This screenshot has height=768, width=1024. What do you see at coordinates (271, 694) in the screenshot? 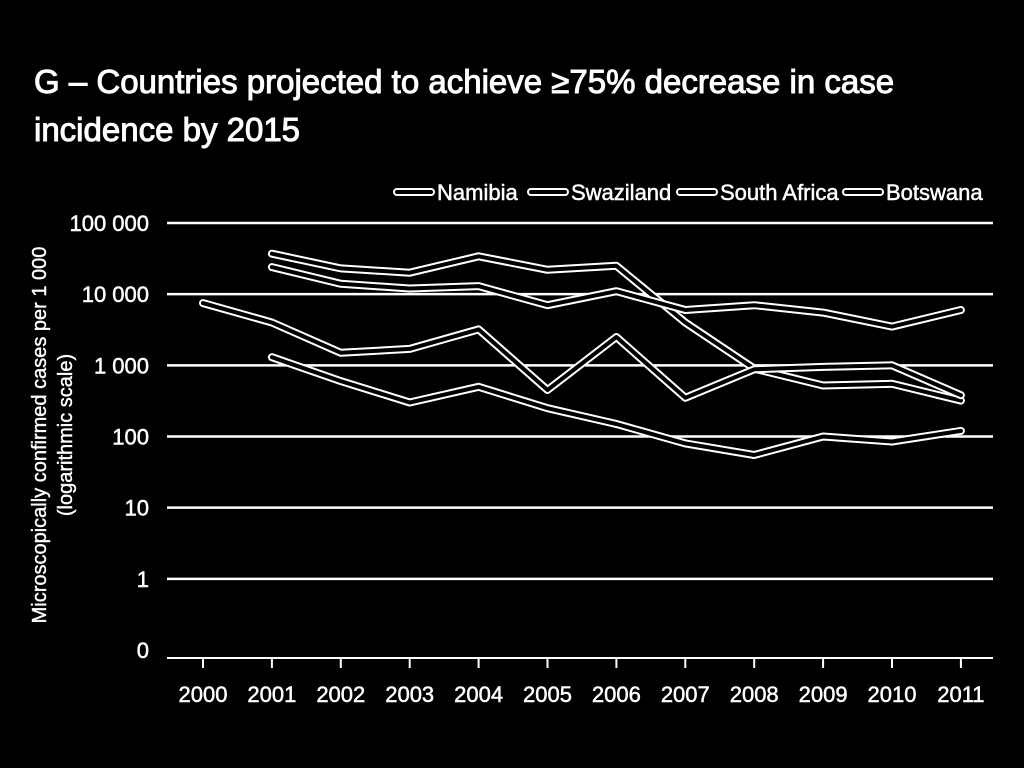
I see `x-tick-label: 2001` at bounding box center [271, 694].